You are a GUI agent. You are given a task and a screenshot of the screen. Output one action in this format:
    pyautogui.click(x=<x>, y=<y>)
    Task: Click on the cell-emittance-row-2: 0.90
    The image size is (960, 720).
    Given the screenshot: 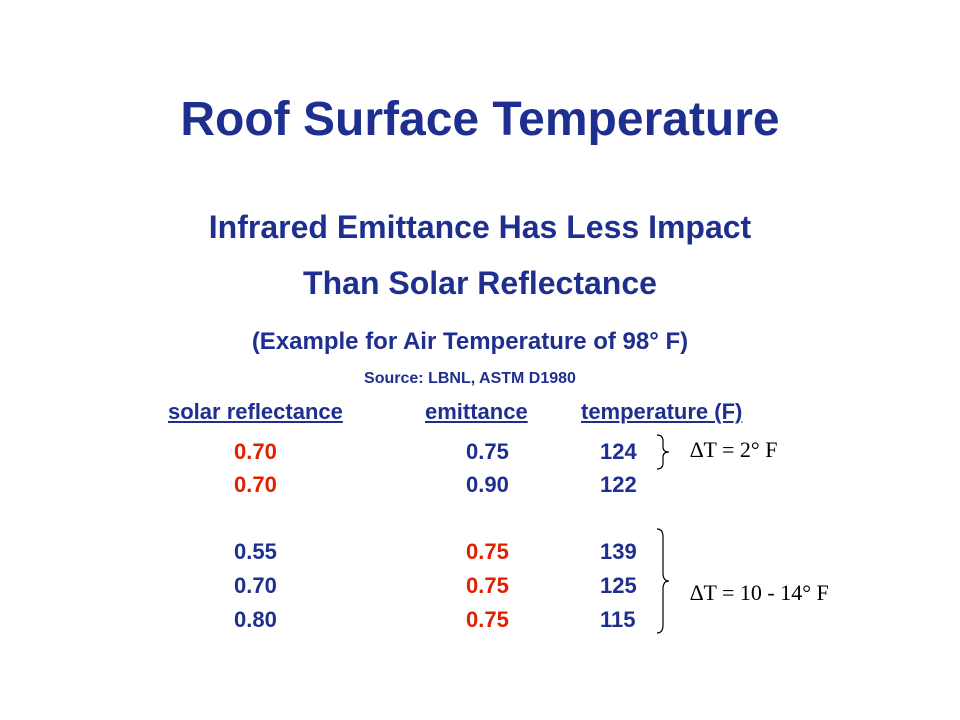 What is the action you would take?
    pyautogui.click(x=487, y=484)
    